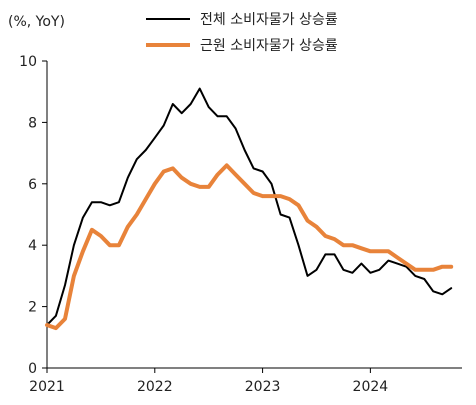  I want to click on y-tick-label: 6, so click(32, 185).